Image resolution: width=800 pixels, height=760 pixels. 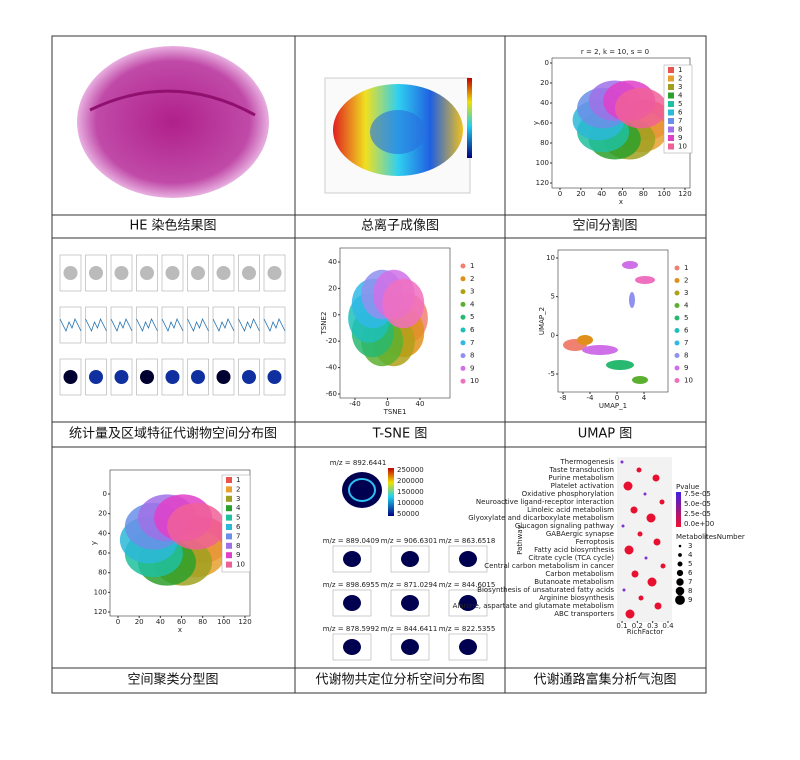 I want to click on x-tick-label: 40, so click(x=601, y=194).